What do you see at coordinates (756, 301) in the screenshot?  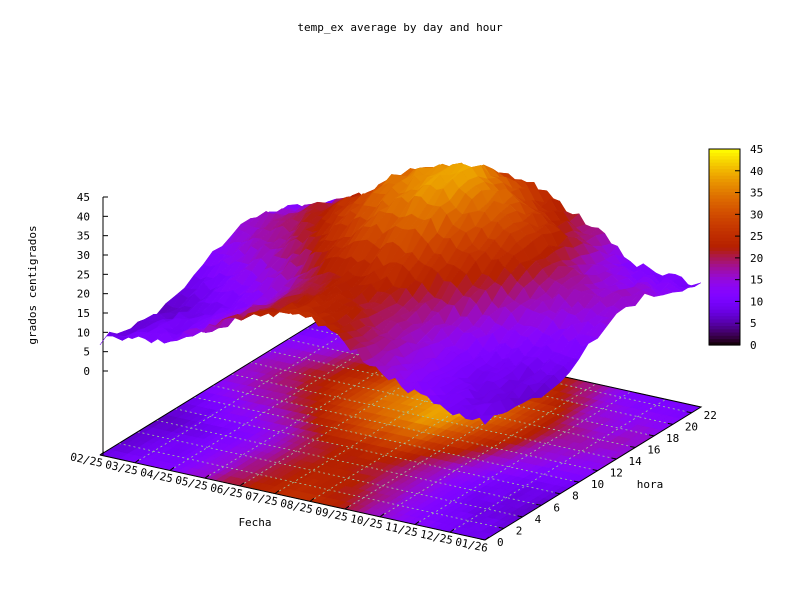 I see `colorbar-tick-label: 10` at bounding box center [756, 301].